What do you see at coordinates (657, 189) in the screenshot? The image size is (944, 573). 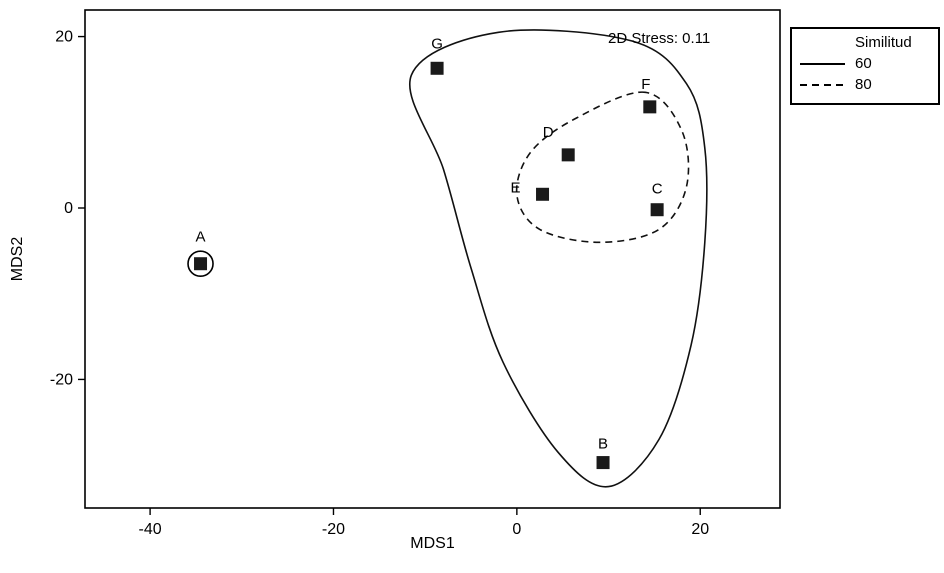 I see `point-label-C: C` at bounding box center [657, 189].